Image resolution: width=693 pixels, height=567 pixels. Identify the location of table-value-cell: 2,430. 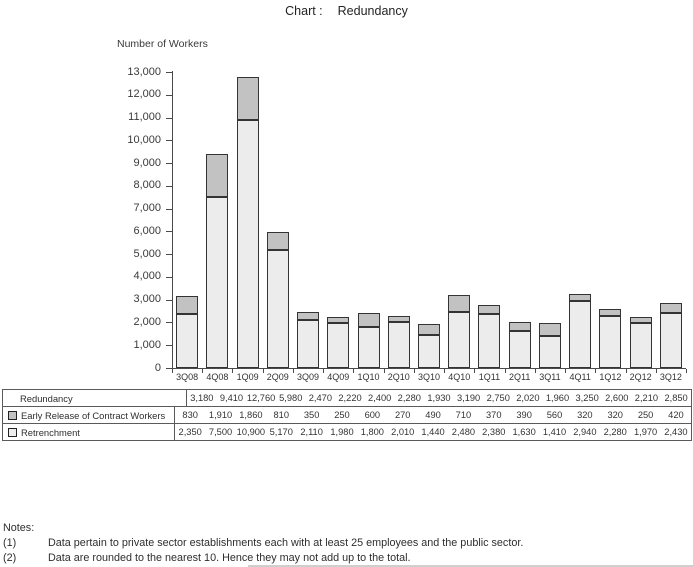
(676, 432).